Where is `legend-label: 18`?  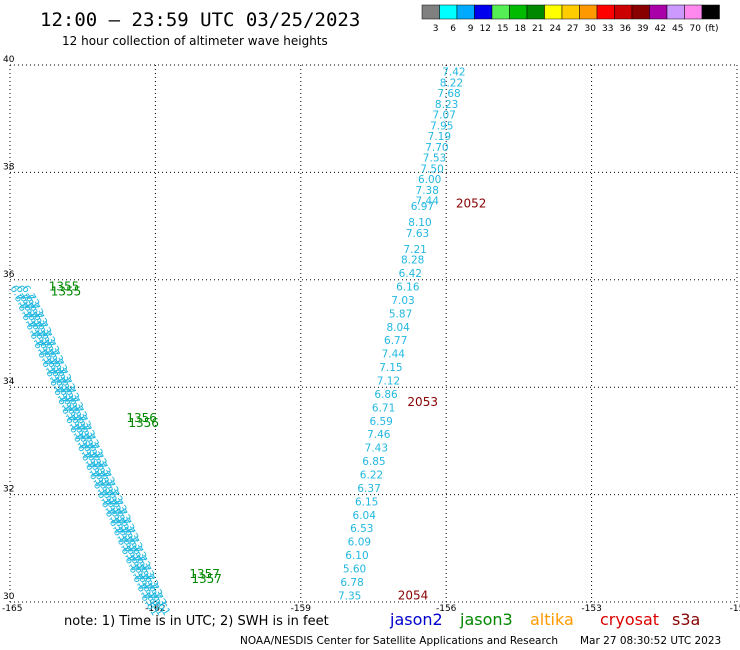 legend-label: 18 is located at coordinates (521, 29).